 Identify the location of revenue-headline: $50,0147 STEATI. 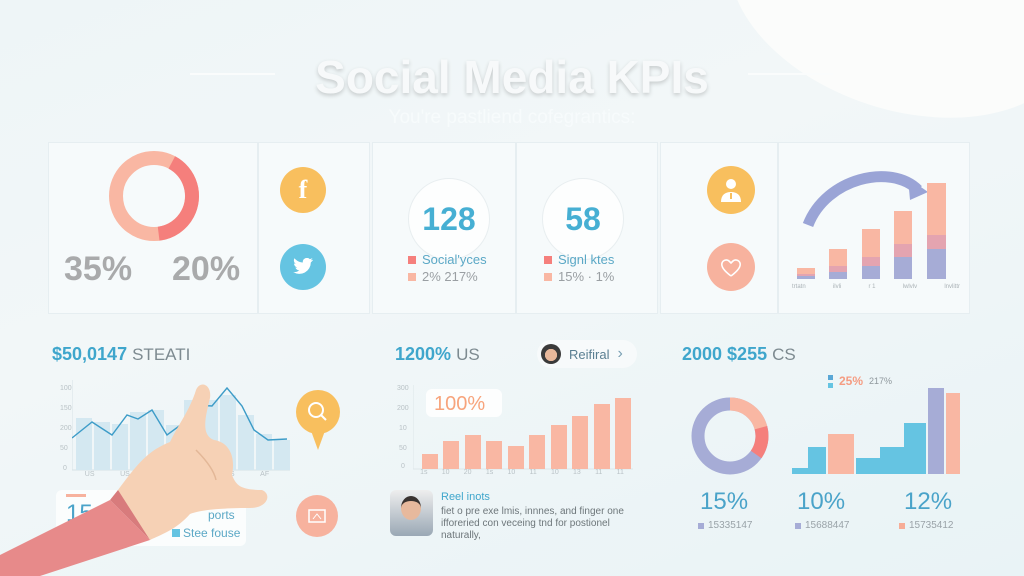
(121, 354).